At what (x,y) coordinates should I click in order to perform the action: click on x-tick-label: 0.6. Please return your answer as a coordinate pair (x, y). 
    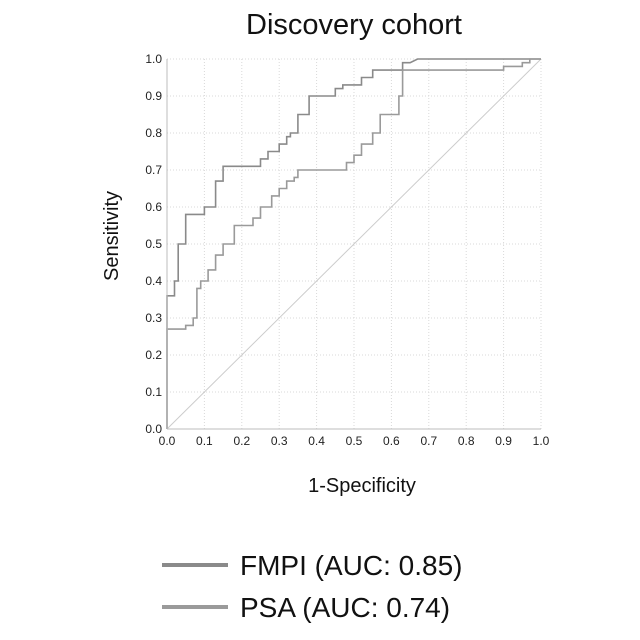
    Looking at the image, I should click on (391, 441).